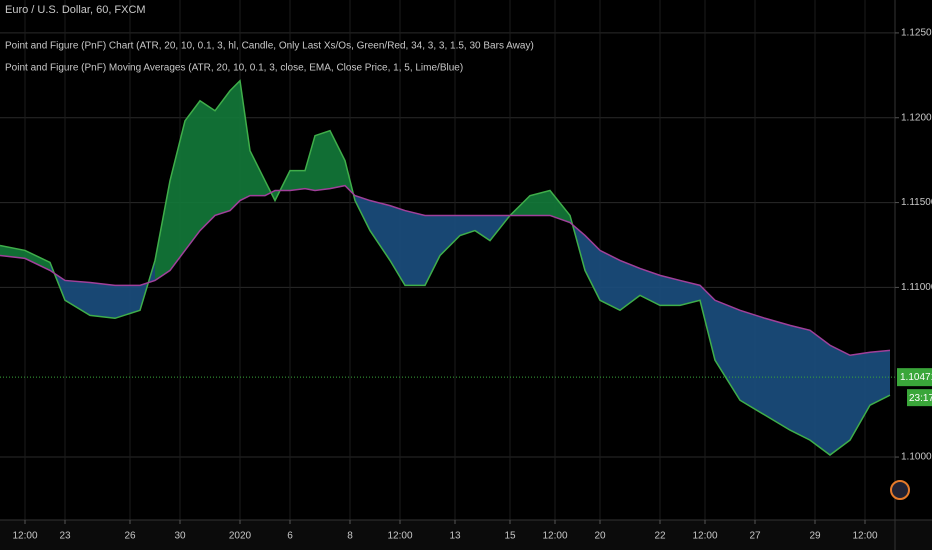  What do you see at coordinates (466, 535) in the screenshot?
I see `x-axis-area` at bounding box center [466, 535].